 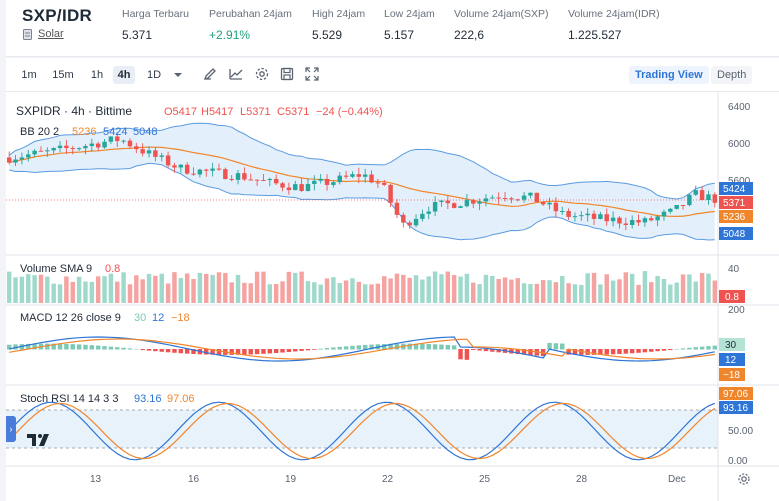 I want to click on price-axis-label: 6000, so click(x=739, y=144).